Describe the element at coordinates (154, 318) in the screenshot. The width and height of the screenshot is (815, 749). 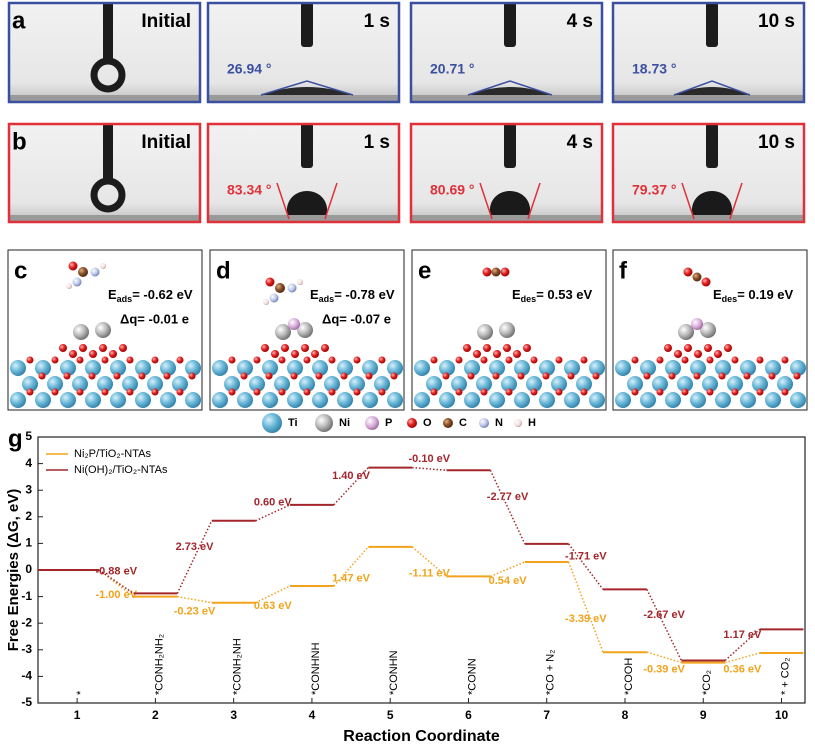
I see `charge-label: Δq= -0.01 e` at that location.